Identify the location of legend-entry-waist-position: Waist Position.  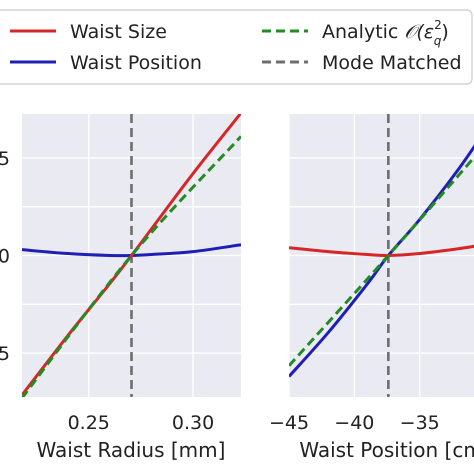
(106, 63).